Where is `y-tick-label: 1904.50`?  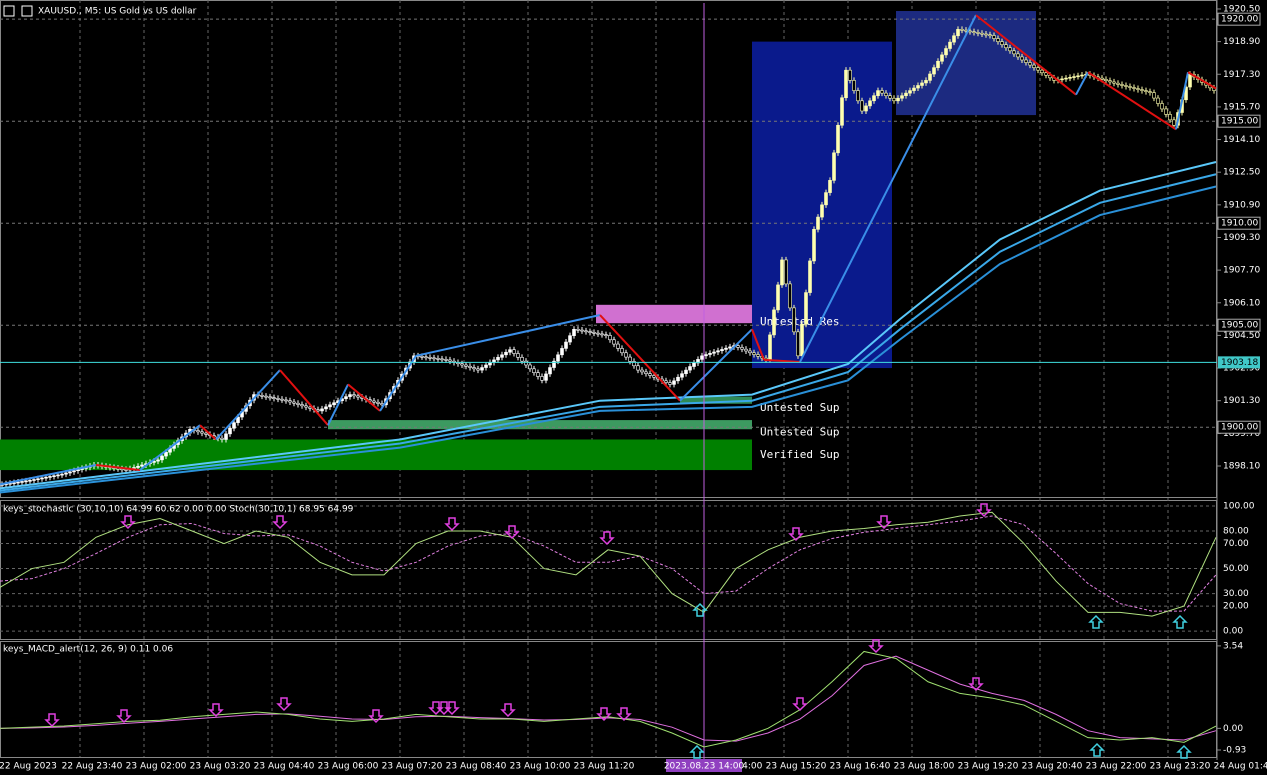
y-tick-label: 1904.50 is located at coordinates (1241, 336).